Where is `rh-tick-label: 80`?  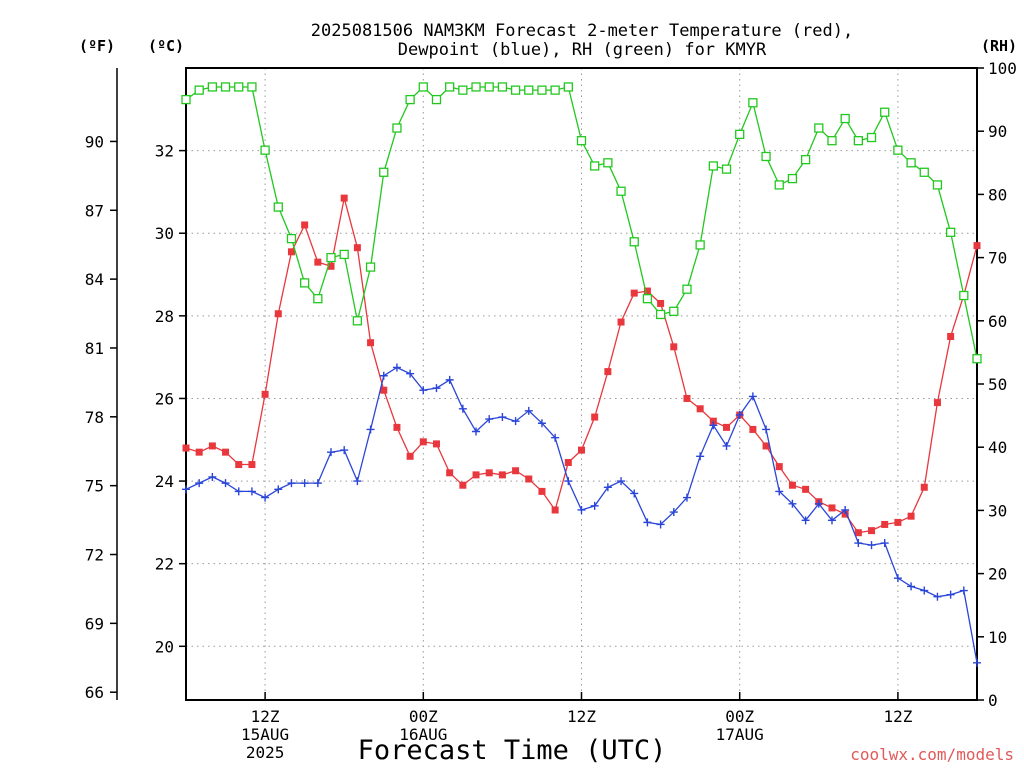 rh-tick-label: 80 is located at coordinates (997, 194).